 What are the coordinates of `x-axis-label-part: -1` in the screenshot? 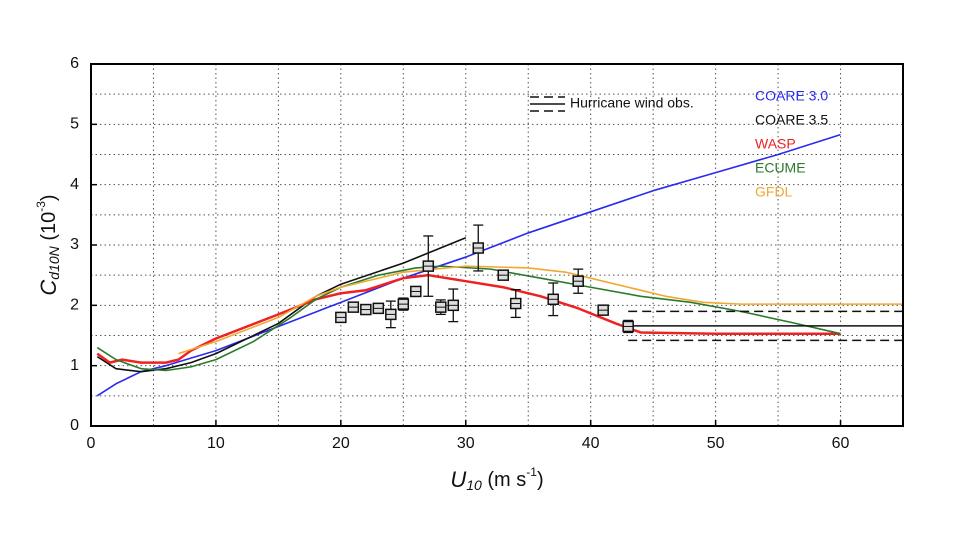 It's located at (531, 472).